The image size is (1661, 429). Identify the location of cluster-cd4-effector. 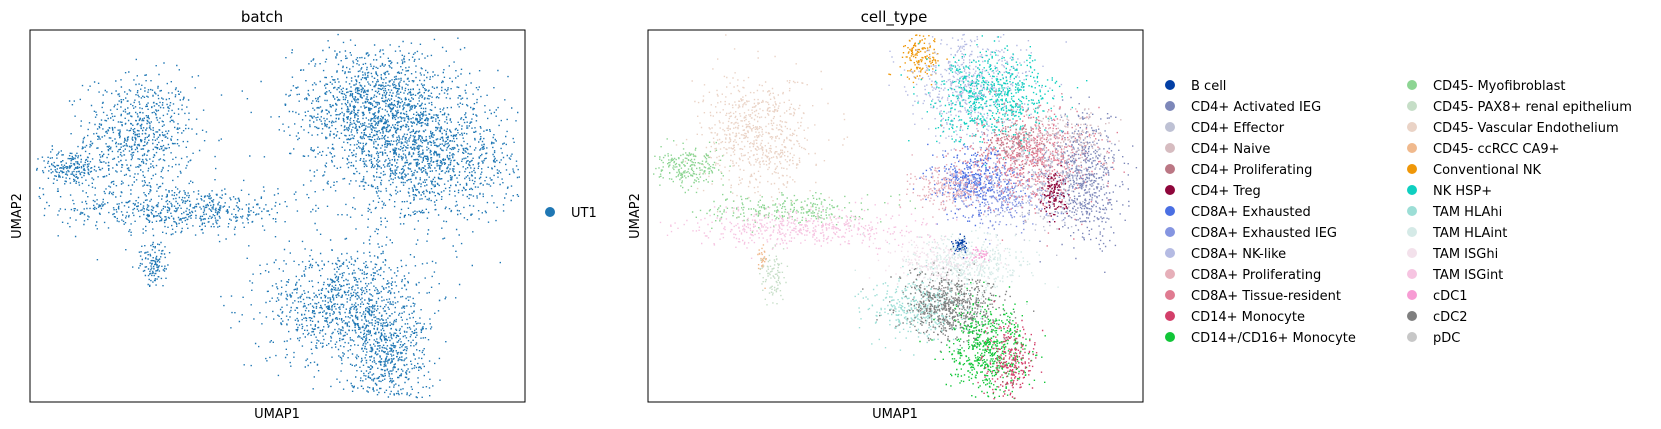
(1044, 182).